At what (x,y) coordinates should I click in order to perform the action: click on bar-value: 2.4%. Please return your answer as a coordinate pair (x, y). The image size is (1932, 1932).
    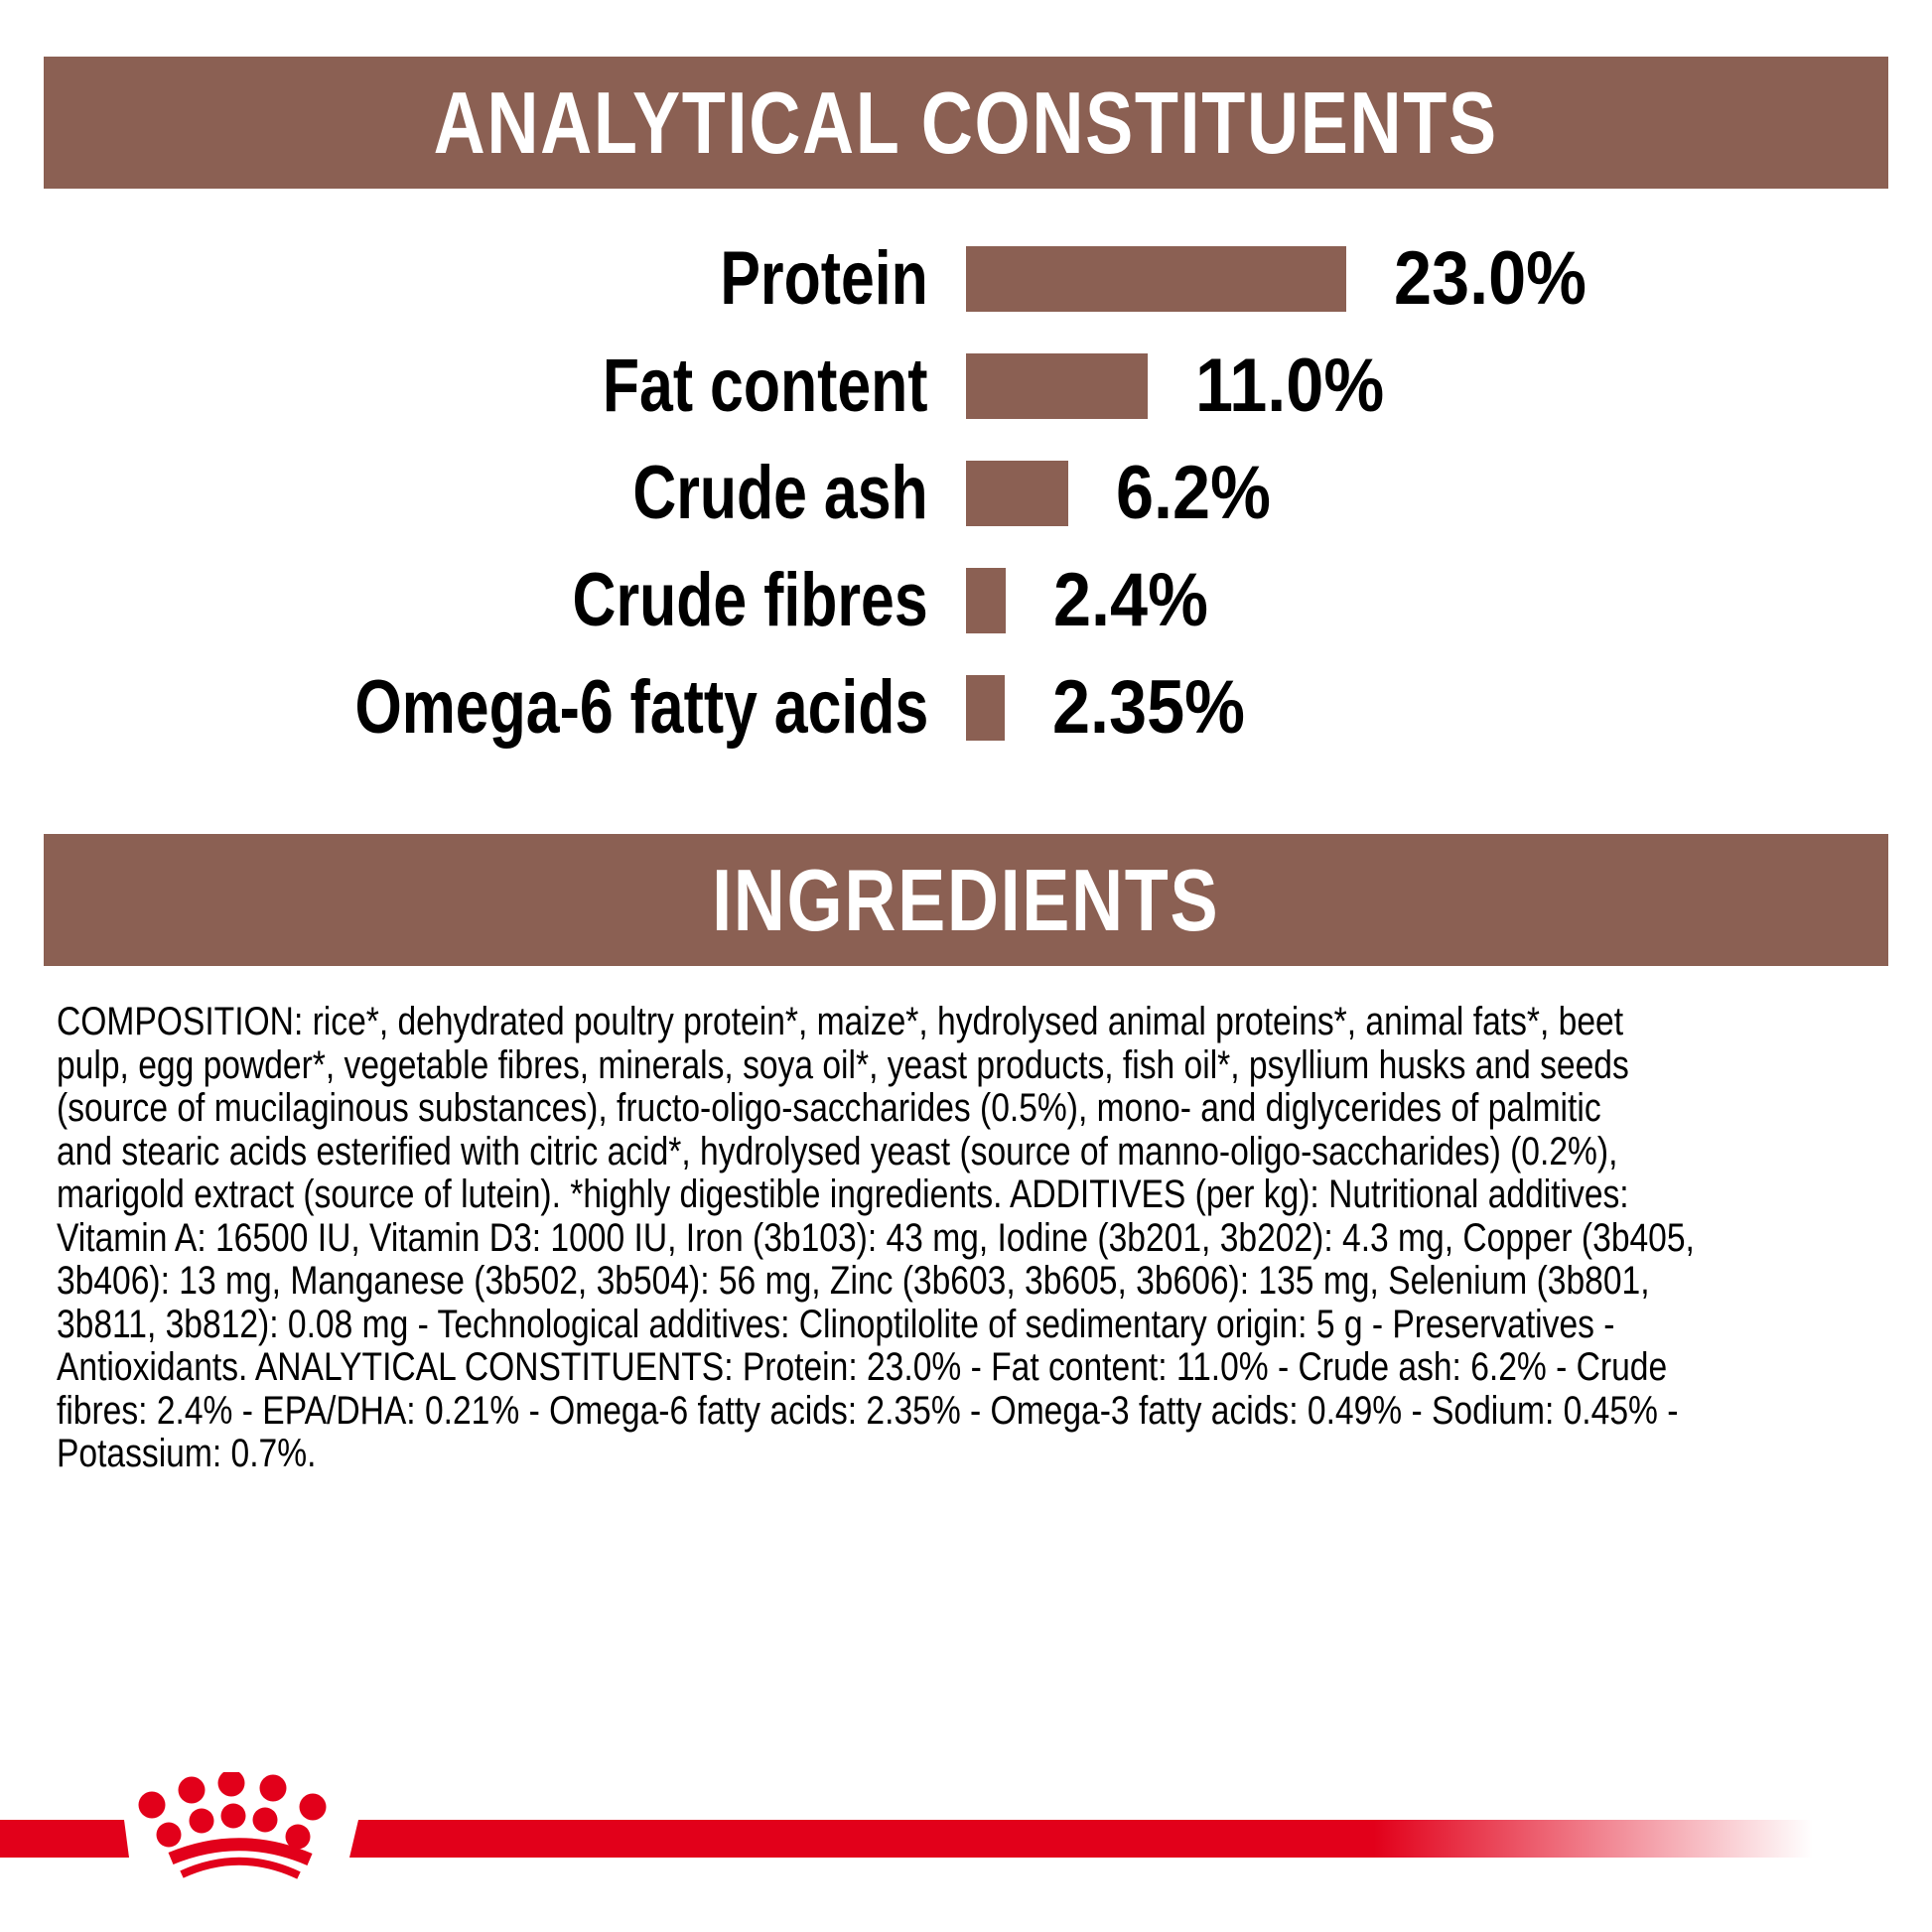
    Looking at the image, I should click on (1130, 600).